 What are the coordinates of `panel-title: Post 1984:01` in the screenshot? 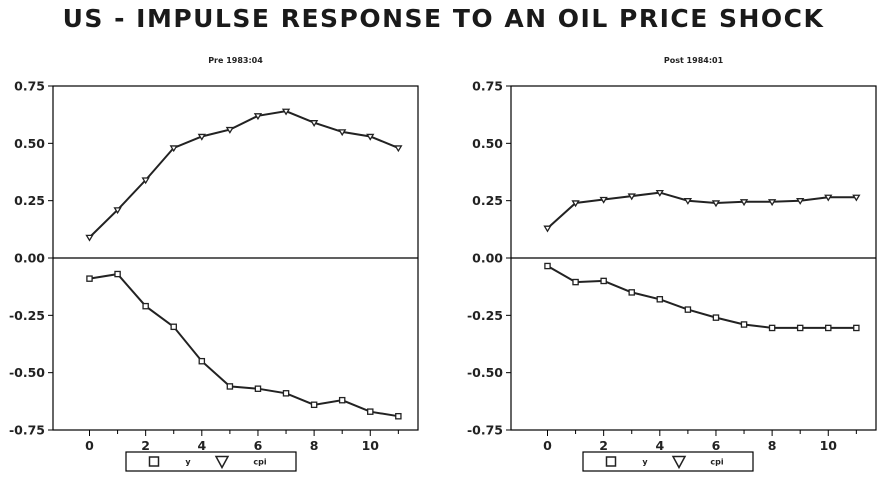 It's located at (694, 60).